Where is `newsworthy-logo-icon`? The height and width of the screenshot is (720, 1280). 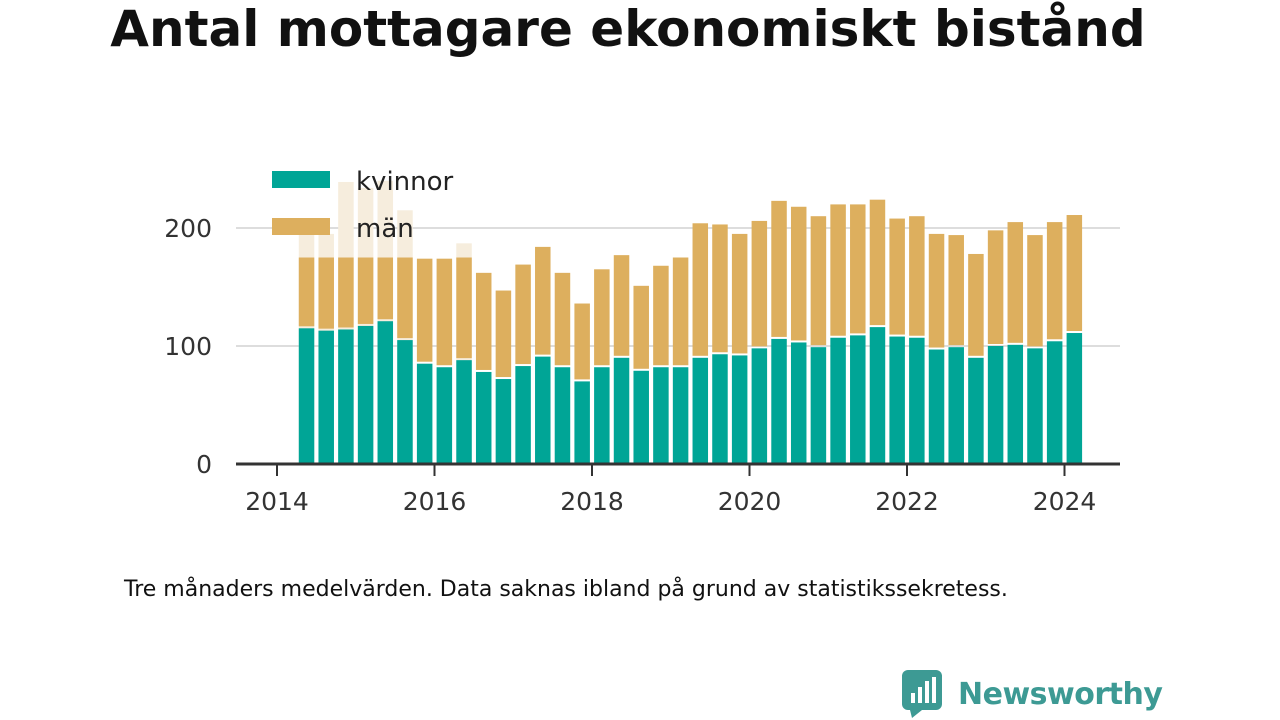
newsworthy-logo-icon is located at coordinates (922, 694).